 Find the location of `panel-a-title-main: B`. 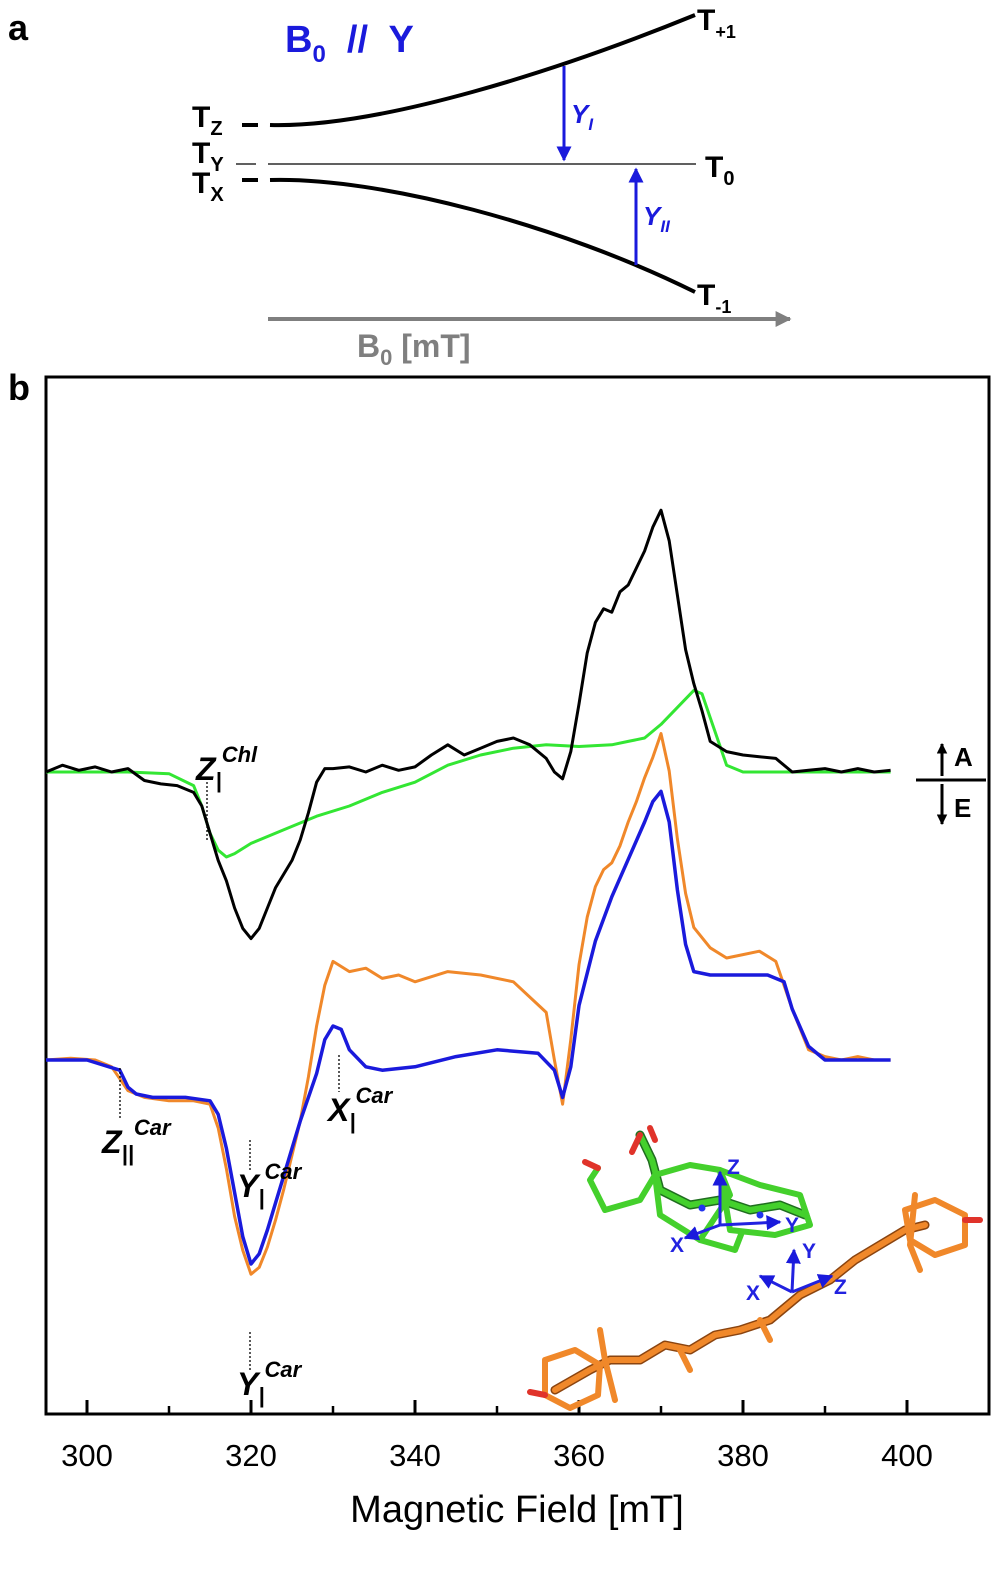

panel-a-title-main: B is located at coordinates (298, 40).